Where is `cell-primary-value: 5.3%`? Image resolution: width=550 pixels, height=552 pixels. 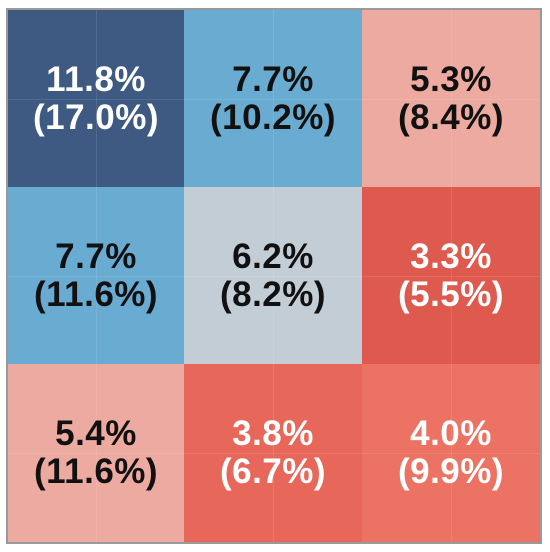 cell-primary-value: 5.3% is located at coordinates (451, 79).